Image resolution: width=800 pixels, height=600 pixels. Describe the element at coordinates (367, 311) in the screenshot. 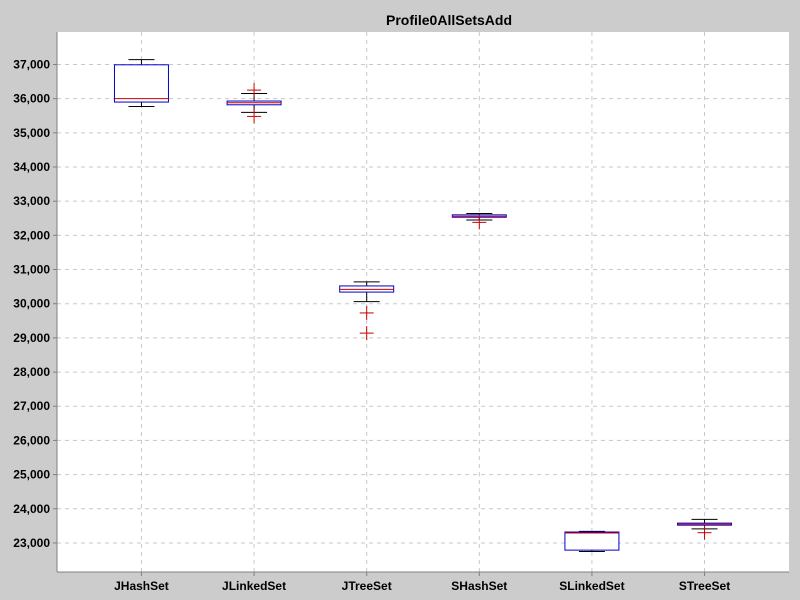

I see `box-jtreeset` at that location.